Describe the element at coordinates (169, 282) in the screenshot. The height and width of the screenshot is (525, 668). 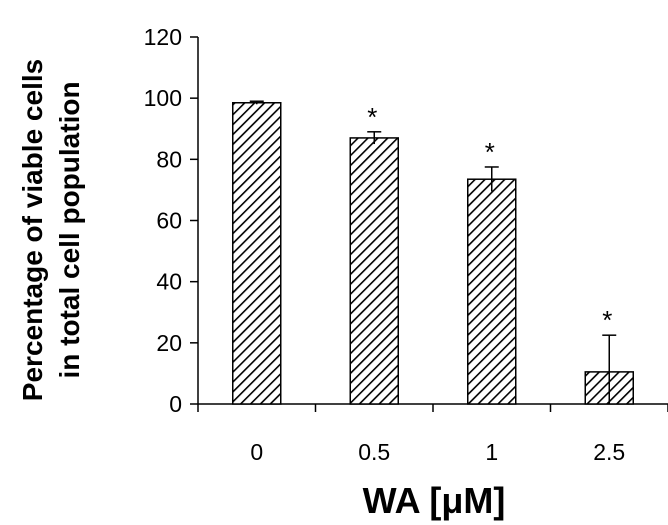
I see `y-tick-label: 40` at that location.